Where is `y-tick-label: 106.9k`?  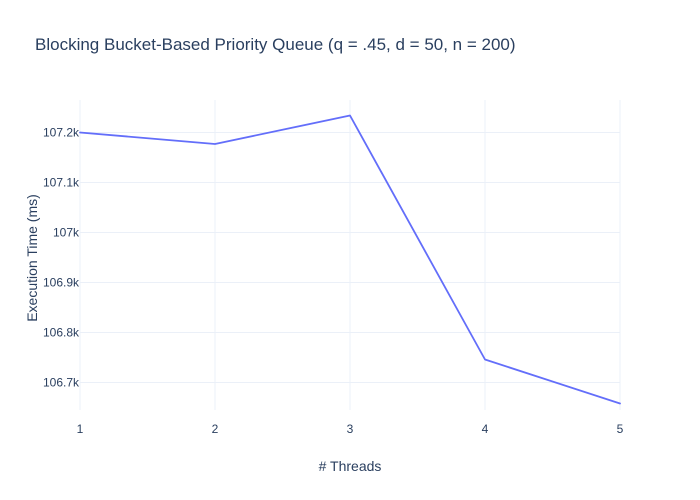 y-tick-label: 106.9k is located at coordinates (61, 283).